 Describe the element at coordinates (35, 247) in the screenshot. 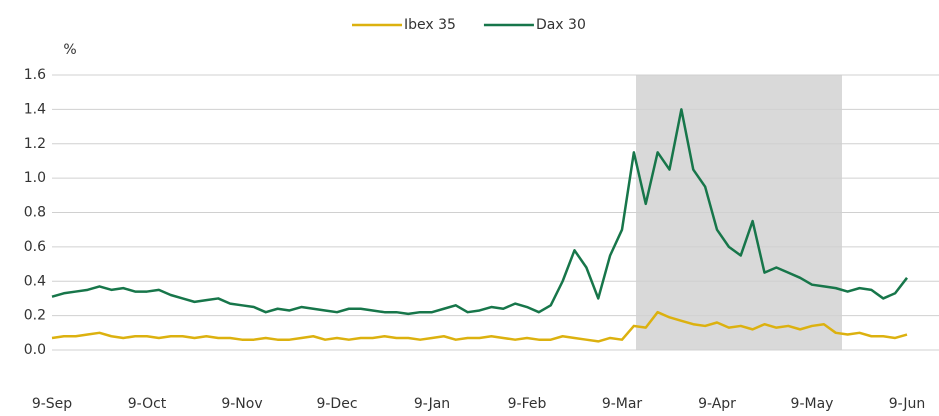

I see `y-tick-label: 0.6` at that location.